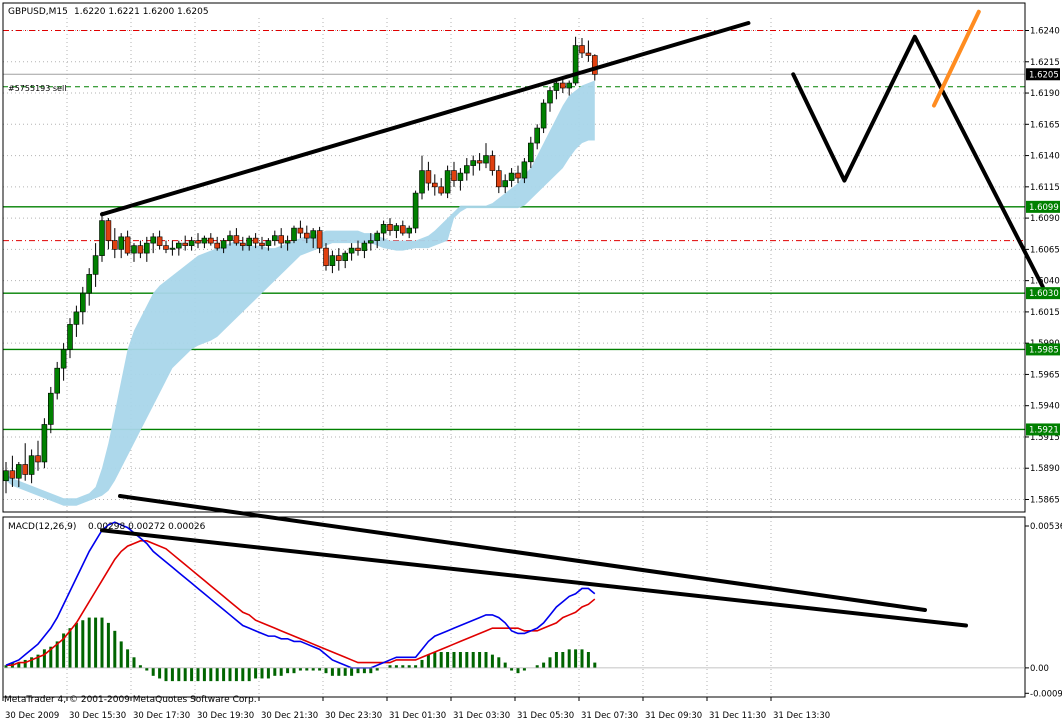  What do you see at coordinates (1045, 94) in the screenshot?
I see `price-tick-label: 1.6190` at bounding box center [1045, 94].